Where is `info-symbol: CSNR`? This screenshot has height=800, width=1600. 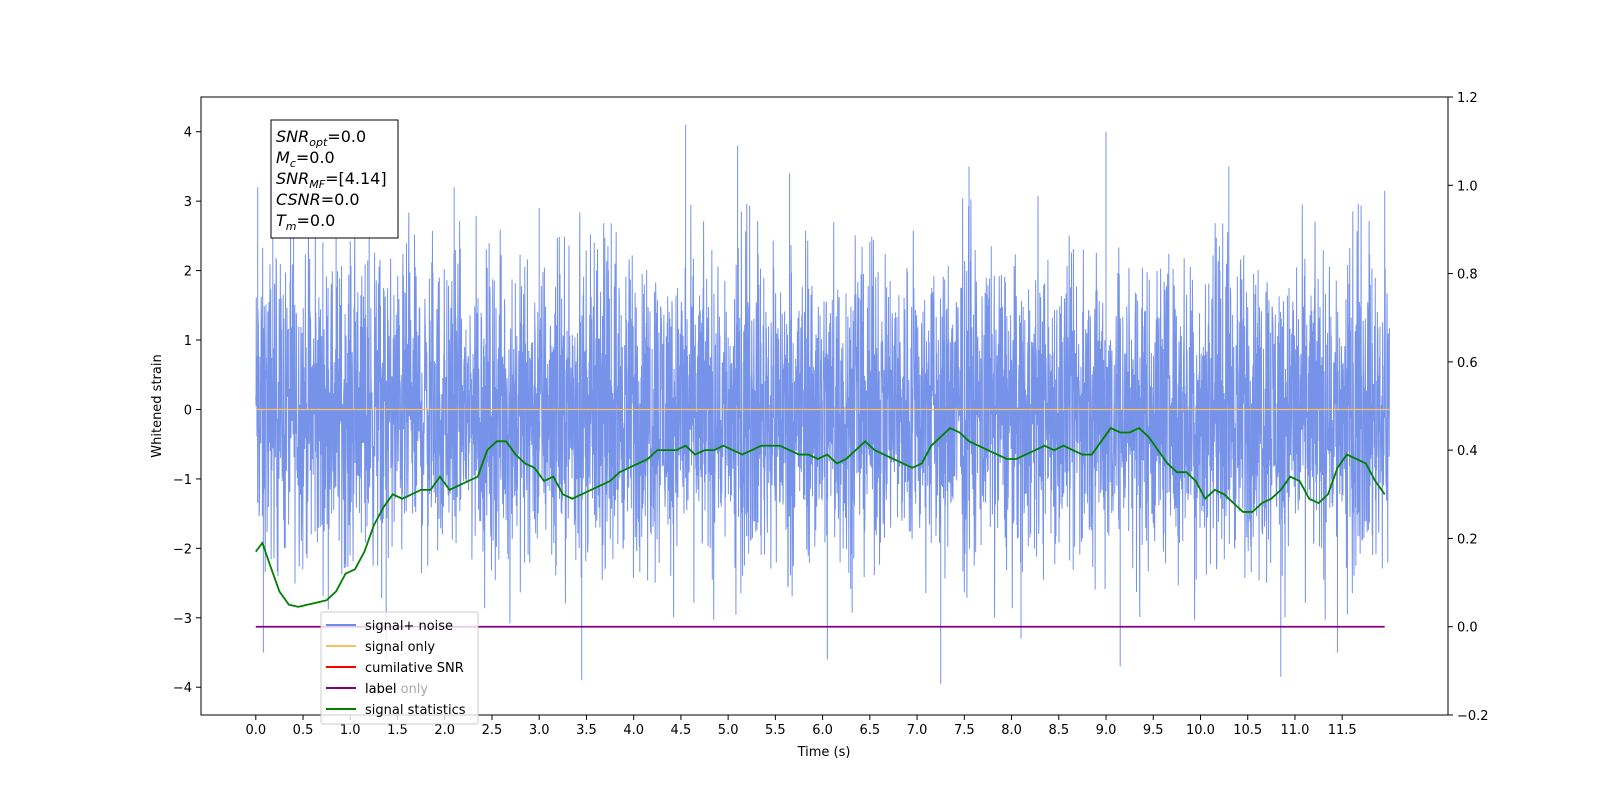 info-symbol: CSNR is located at coordinates (298, 199).